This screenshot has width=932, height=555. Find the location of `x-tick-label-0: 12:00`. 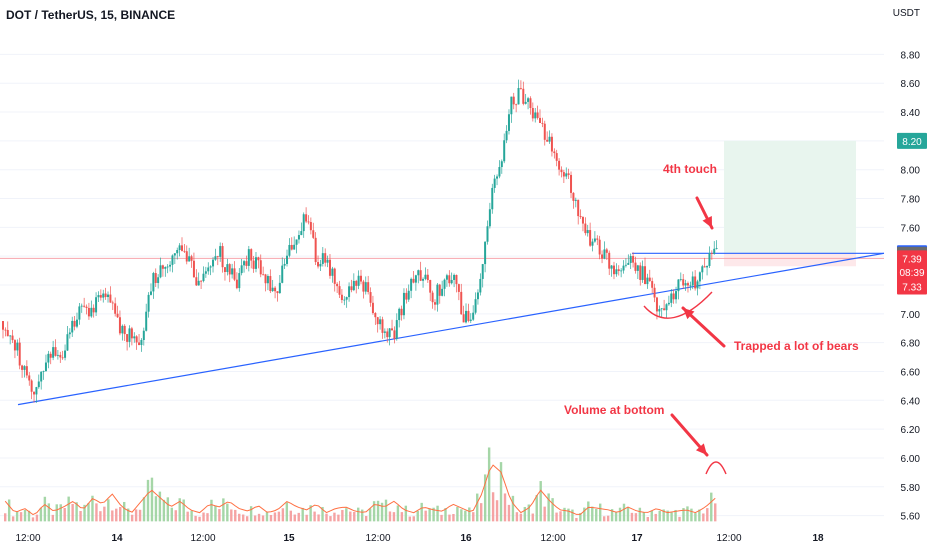

x-tick-label-0: 12:00 is located at coordinates (27, 538).